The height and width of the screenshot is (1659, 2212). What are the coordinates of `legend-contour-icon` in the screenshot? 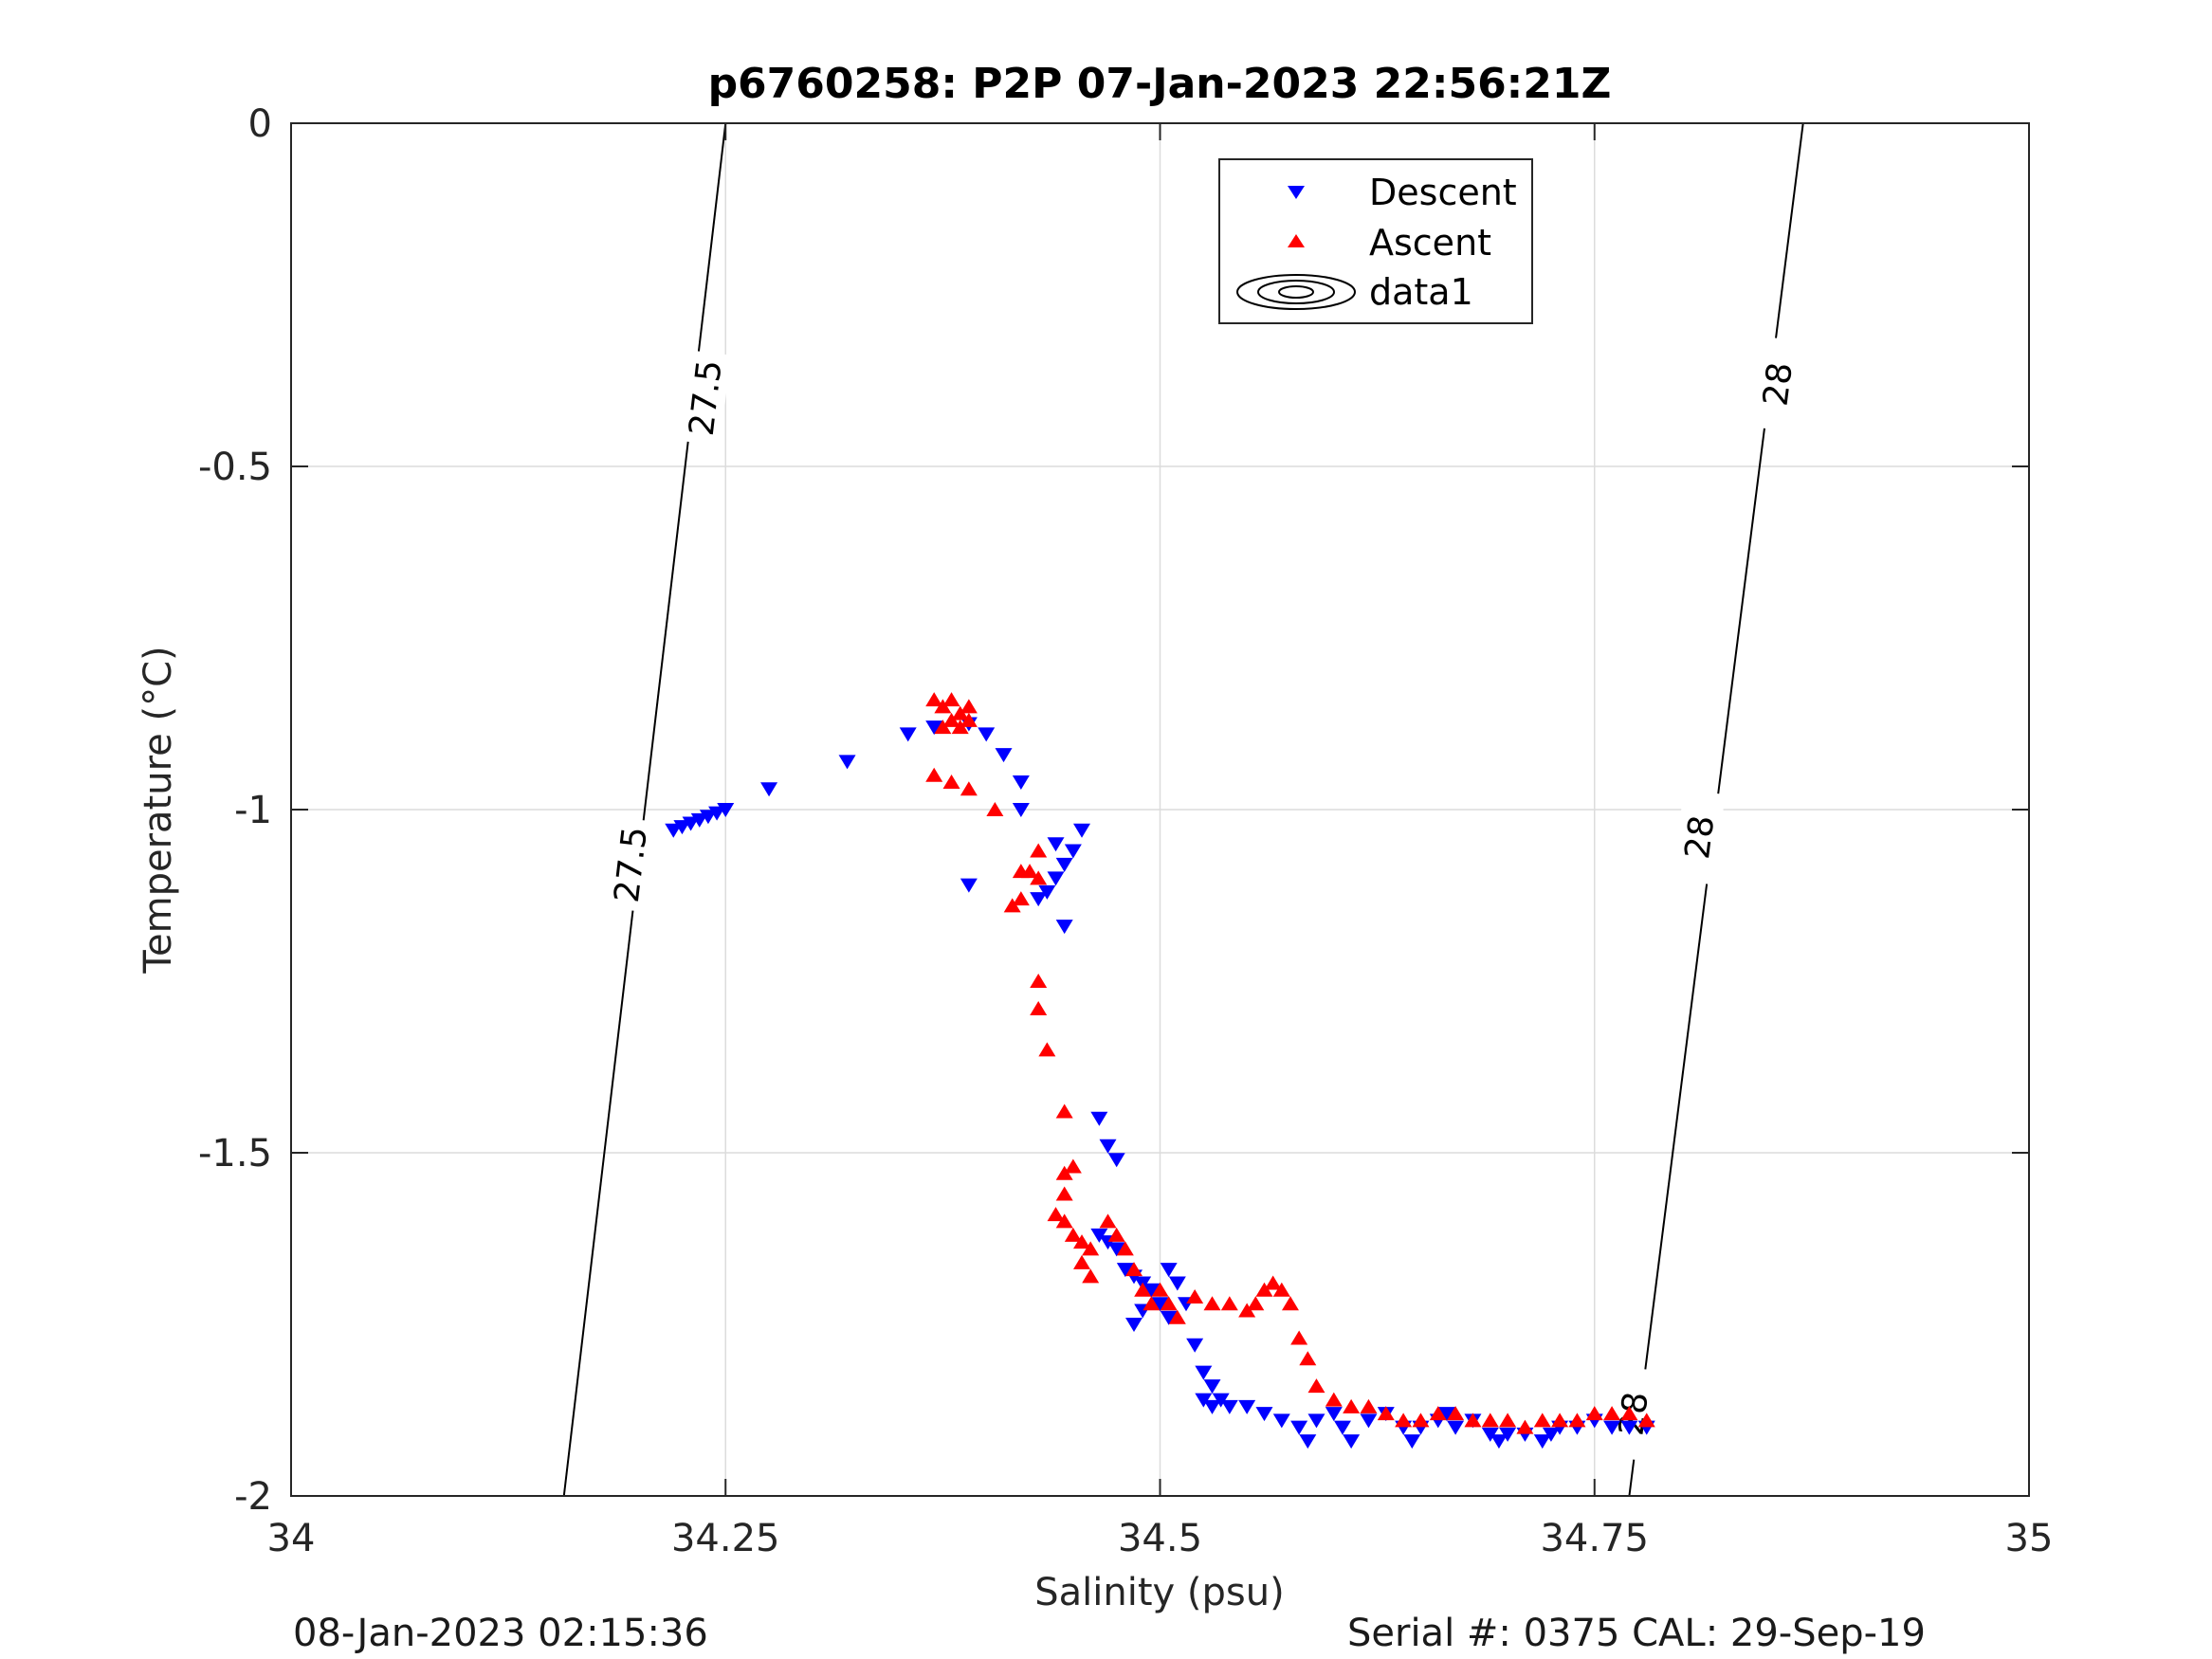 It's located at (1296, 292).